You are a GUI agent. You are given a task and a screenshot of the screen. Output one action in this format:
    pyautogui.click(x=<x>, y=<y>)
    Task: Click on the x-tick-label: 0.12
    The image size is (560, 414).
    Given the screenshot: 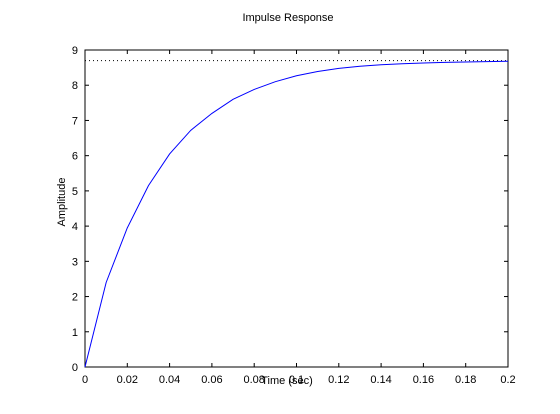 What is the action you would take?
    pyautogui.click(x=338, y=380)
    